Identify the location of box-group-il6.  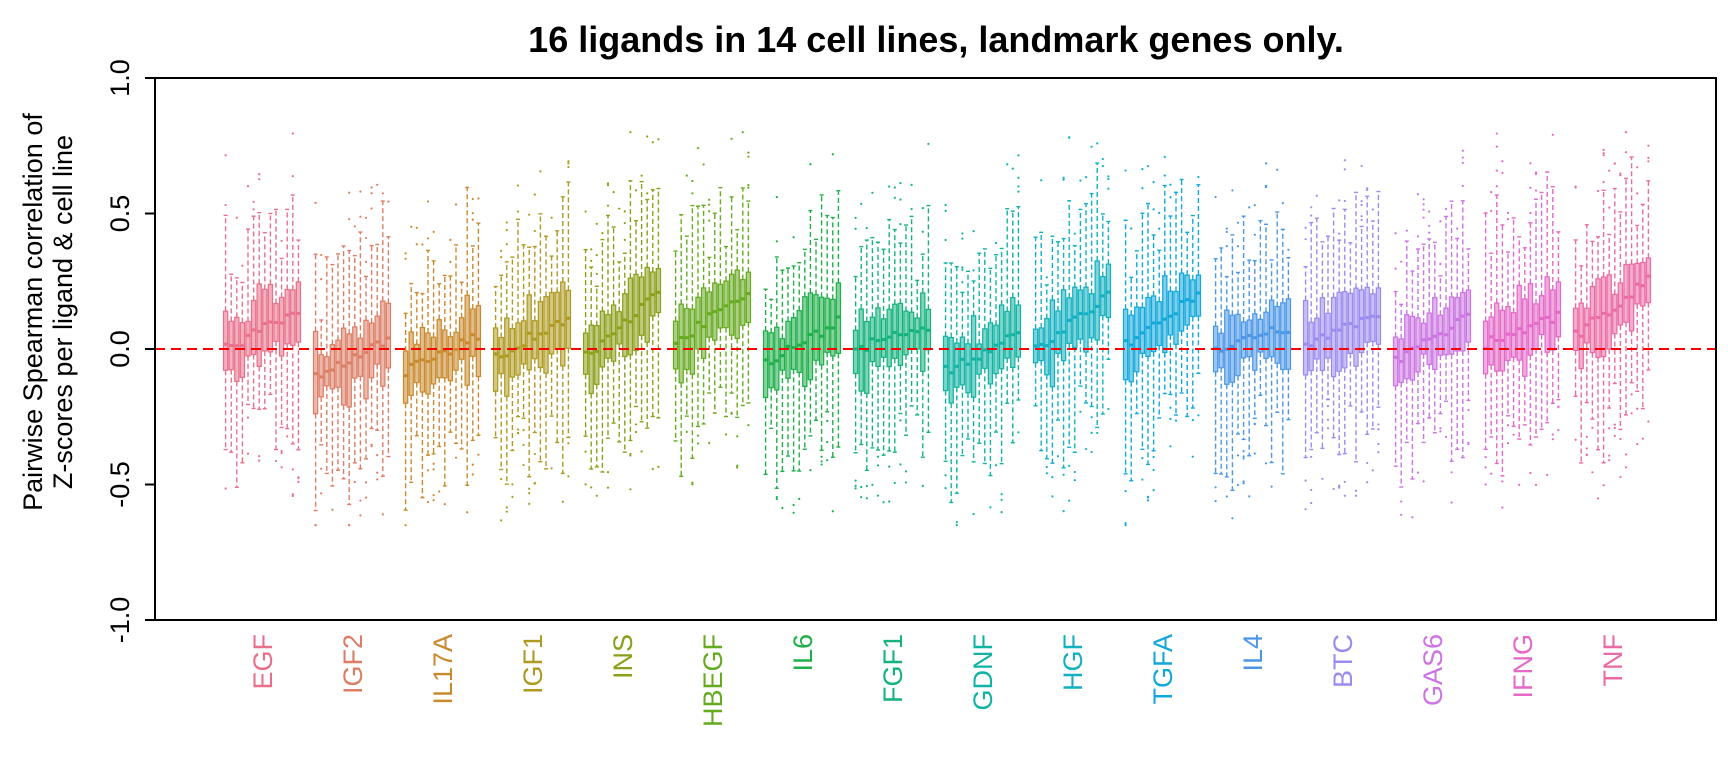
(802, 333).